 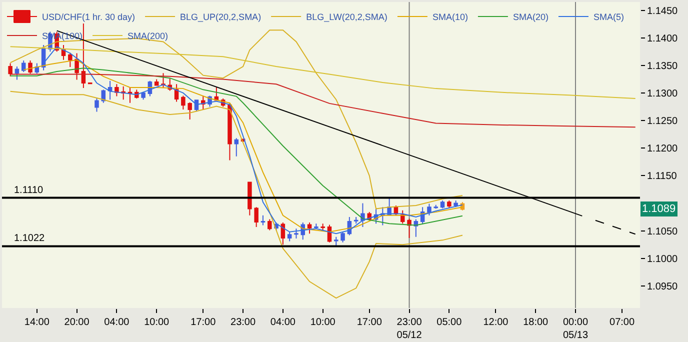 What do you see at coordinates (662, 11) in the screenshot?
I see `y-tick-label: 1.1450` at bounding box center [662, 11].